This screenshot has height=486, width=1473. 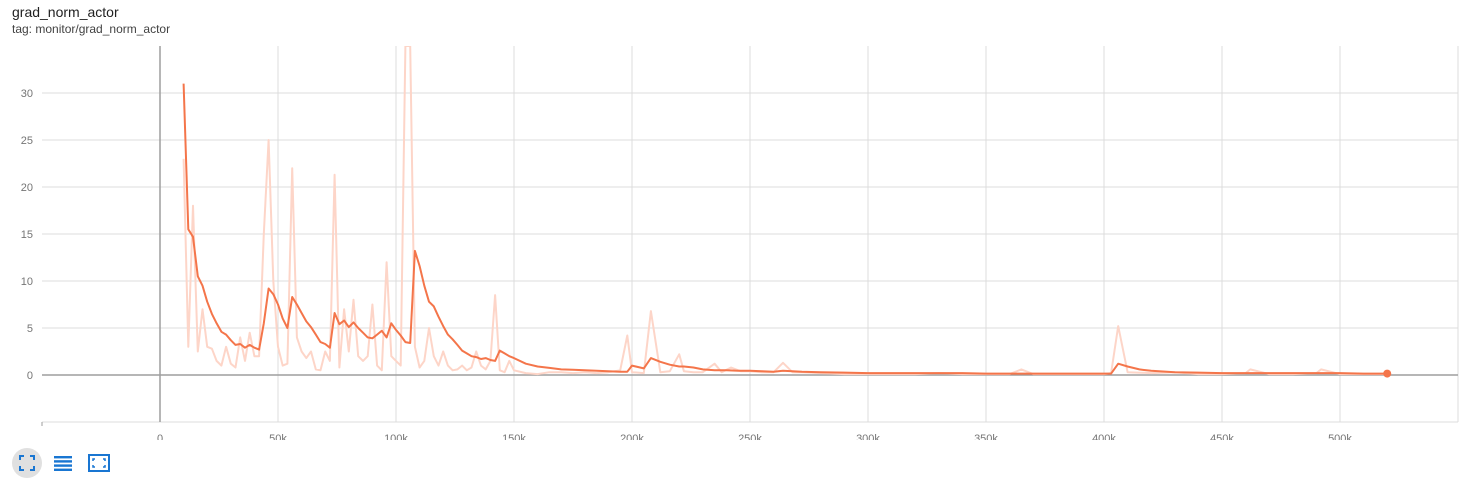 I want to click on y-tick-label: 5, so click(x=30, y=329).